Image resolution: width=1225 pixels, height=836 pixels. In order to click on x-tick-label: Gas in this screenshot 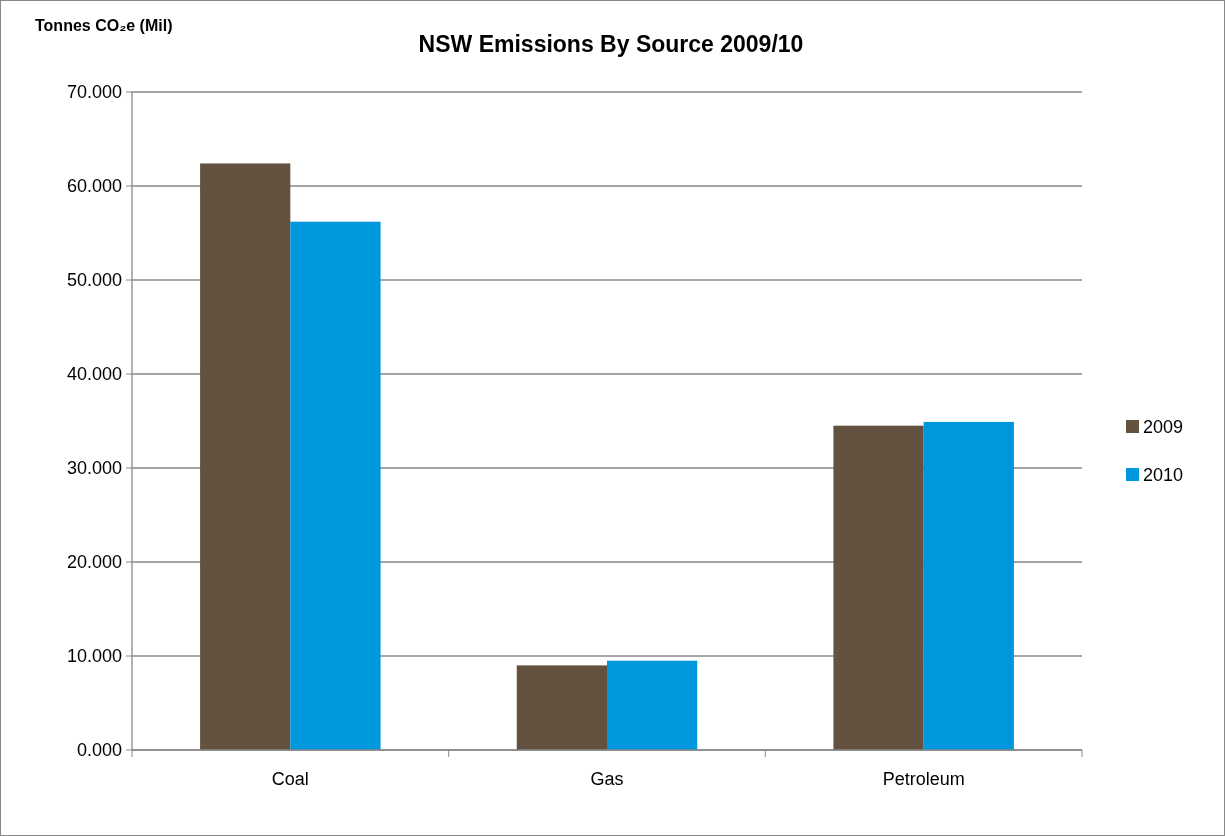, I will do `click(607, 779)`.